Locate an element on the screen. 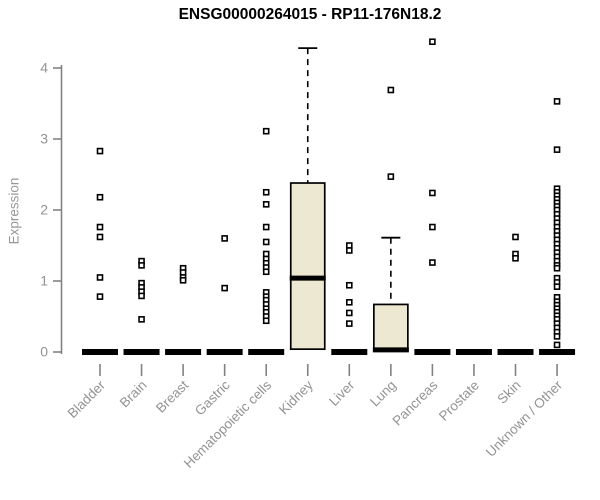 The height and width of the screenshot is (500, 600). x-tick-label: Bladder is located at coordinates (87, 399).